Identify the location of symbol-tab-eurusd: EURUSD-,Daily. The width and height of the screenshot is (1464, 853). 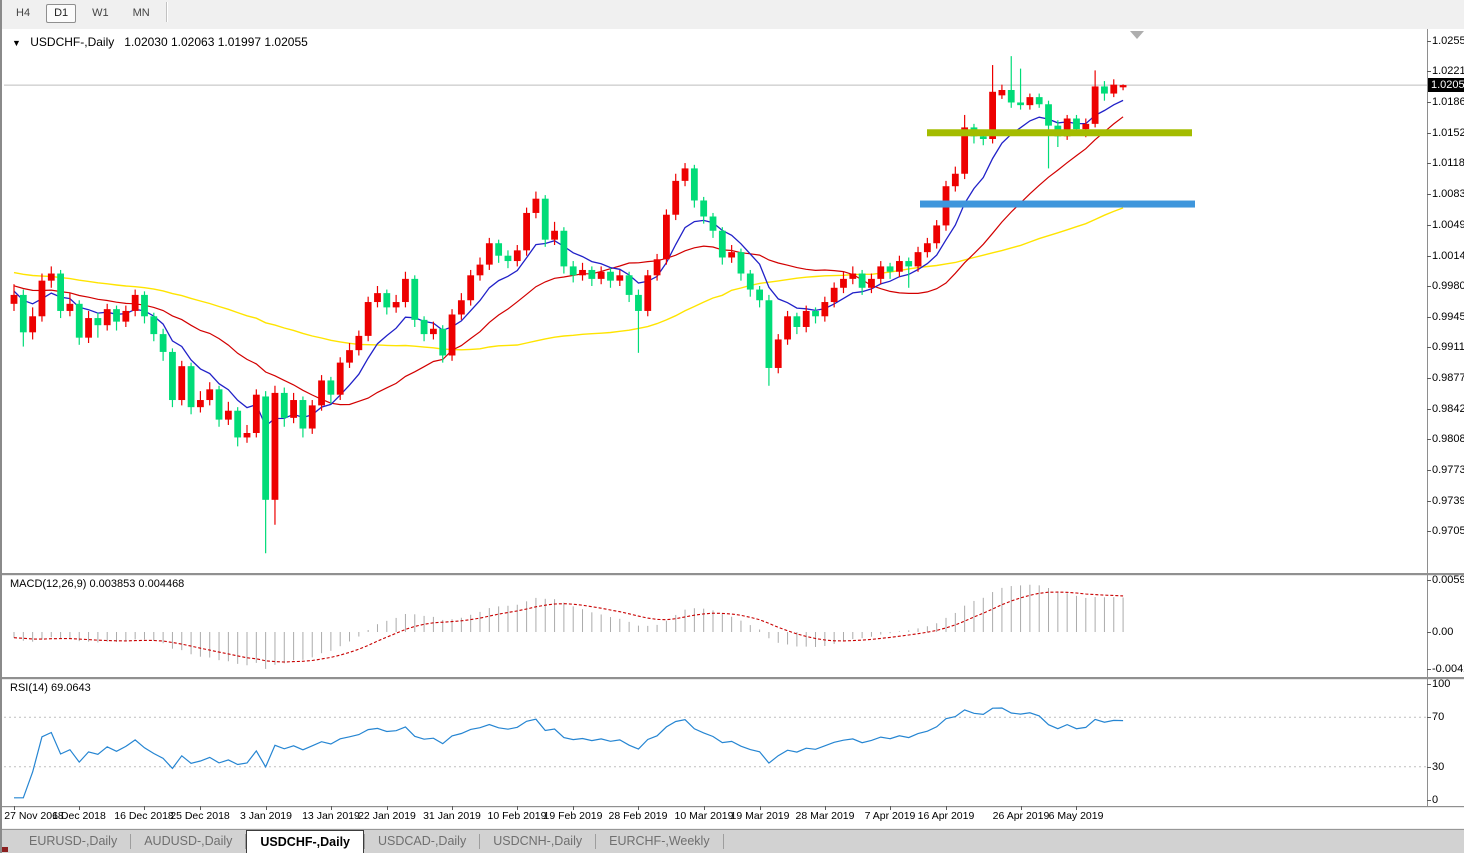
(73, 841).